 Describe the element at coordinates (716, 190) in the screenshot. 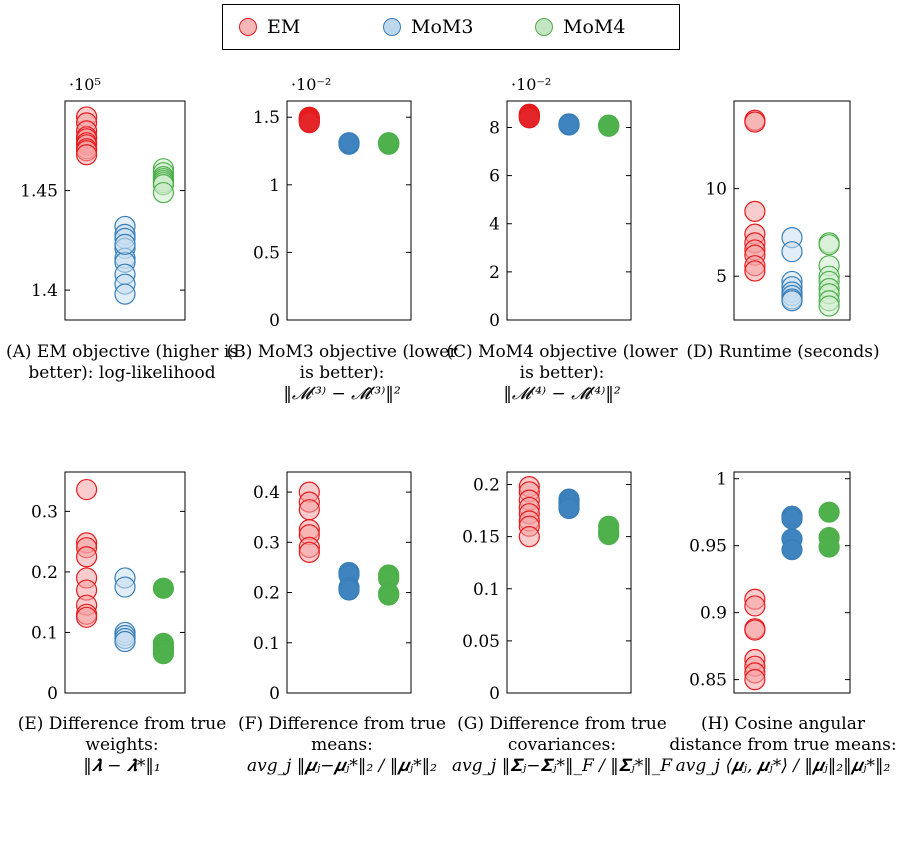

I see `y-tick-label: 10` at that location.